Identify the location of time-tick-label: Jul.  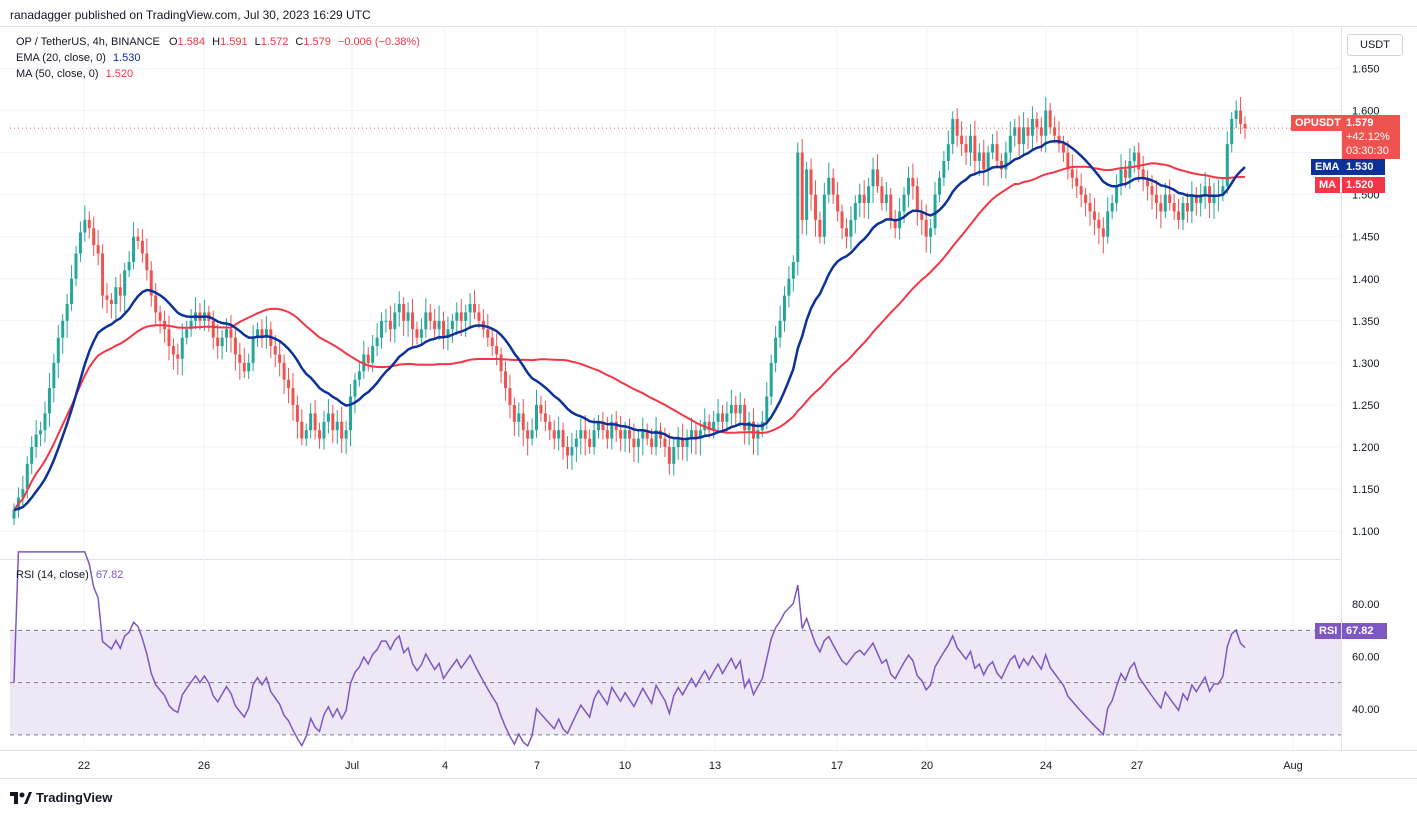
(352, 766).